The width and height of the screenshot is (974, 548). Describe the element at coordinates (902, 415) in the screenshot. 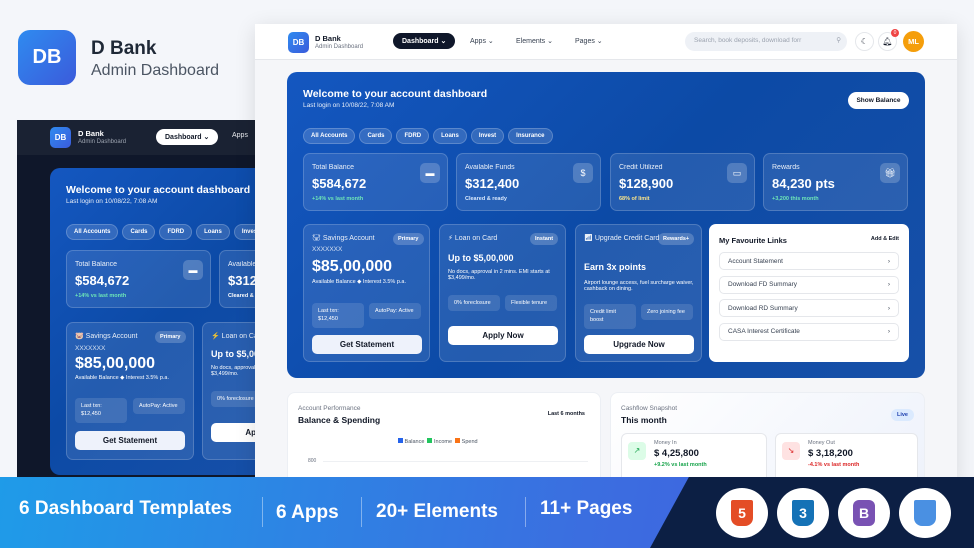

I see `live-badge: Live` at that location.